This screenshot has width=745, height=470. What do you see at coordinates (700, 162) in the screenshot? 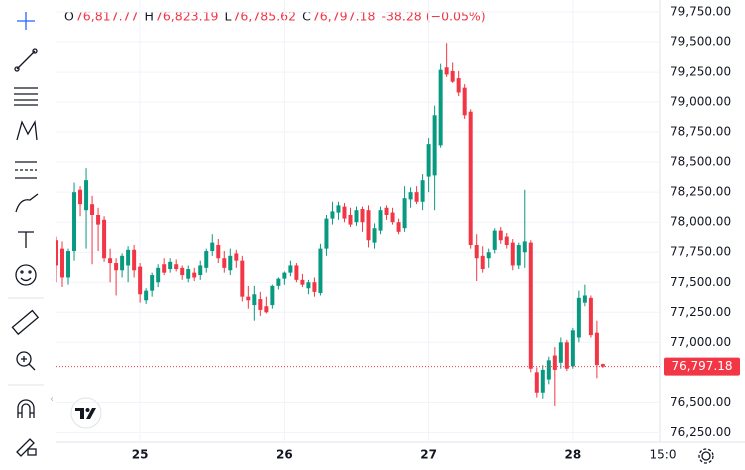
I see `y-tick-label: 78,500.00` at bounding box center [700, 162].